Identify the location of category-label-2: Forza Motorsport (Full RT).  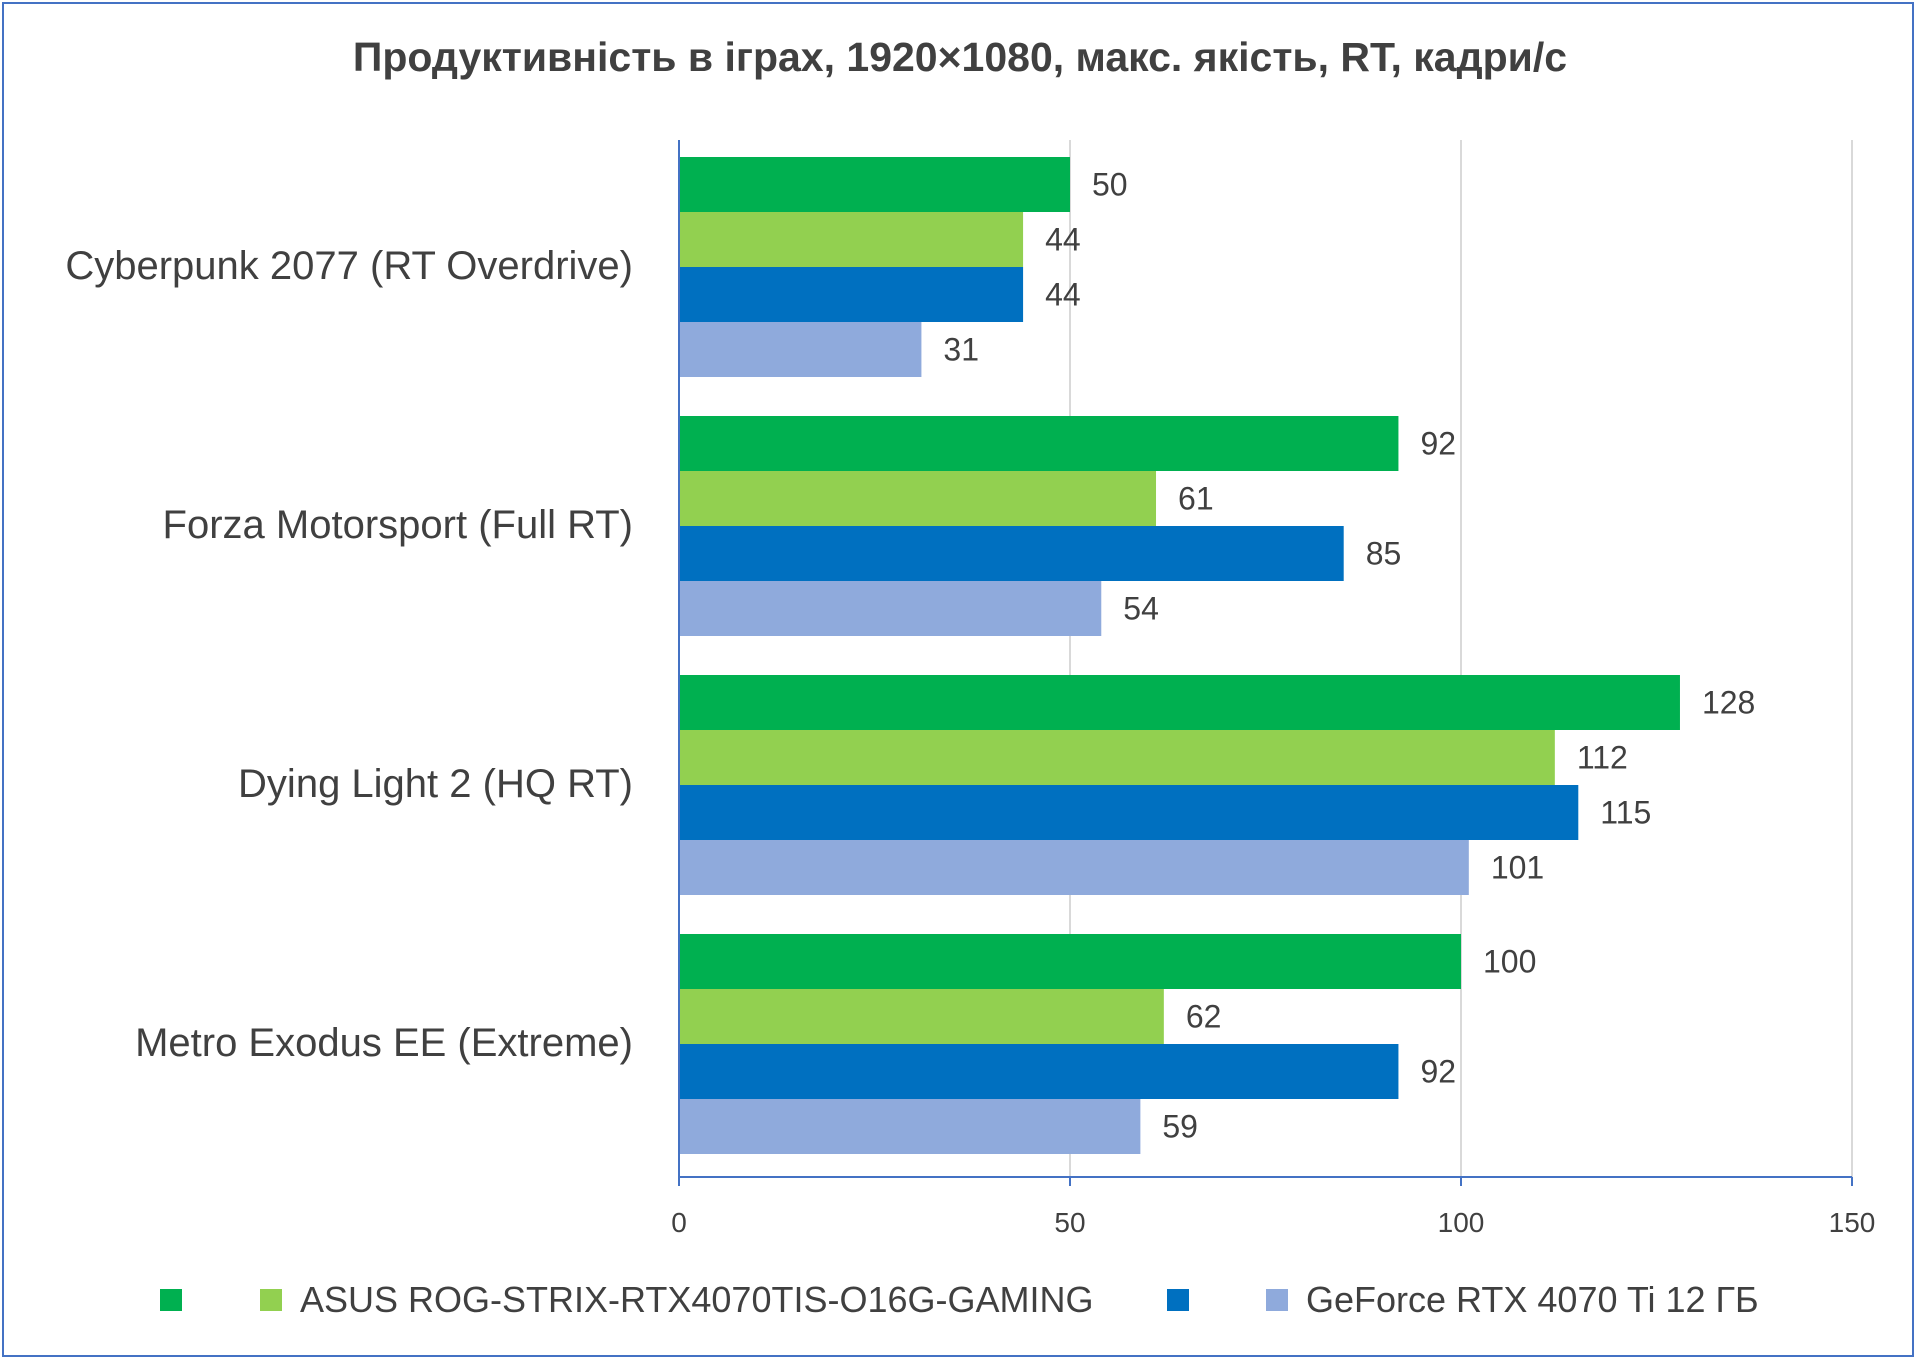
(398, 525).